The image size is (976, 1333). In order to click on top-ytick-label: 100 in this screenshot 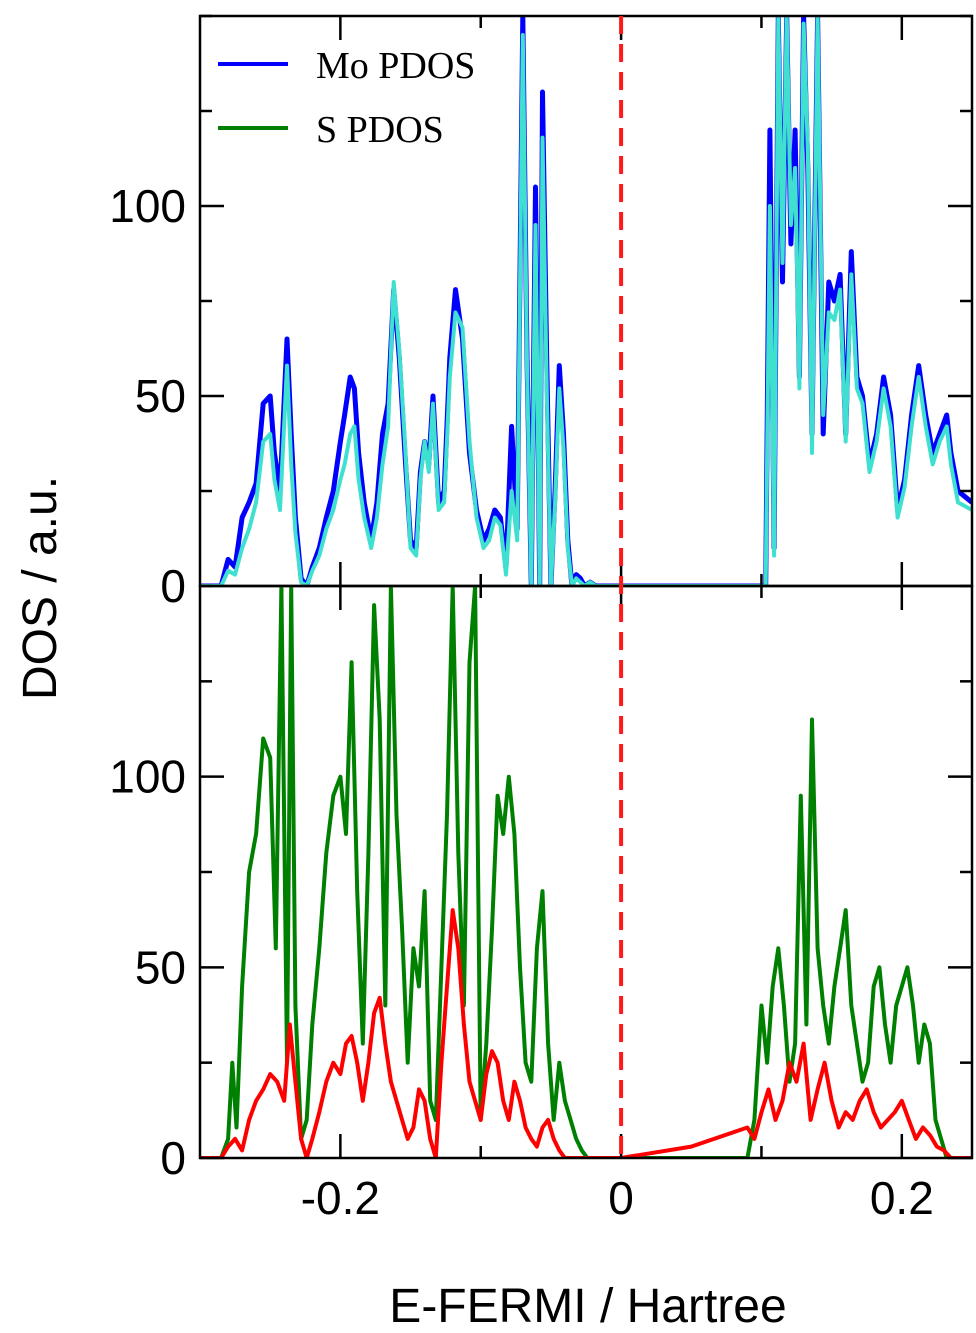, I will do `click(147, 206)`.